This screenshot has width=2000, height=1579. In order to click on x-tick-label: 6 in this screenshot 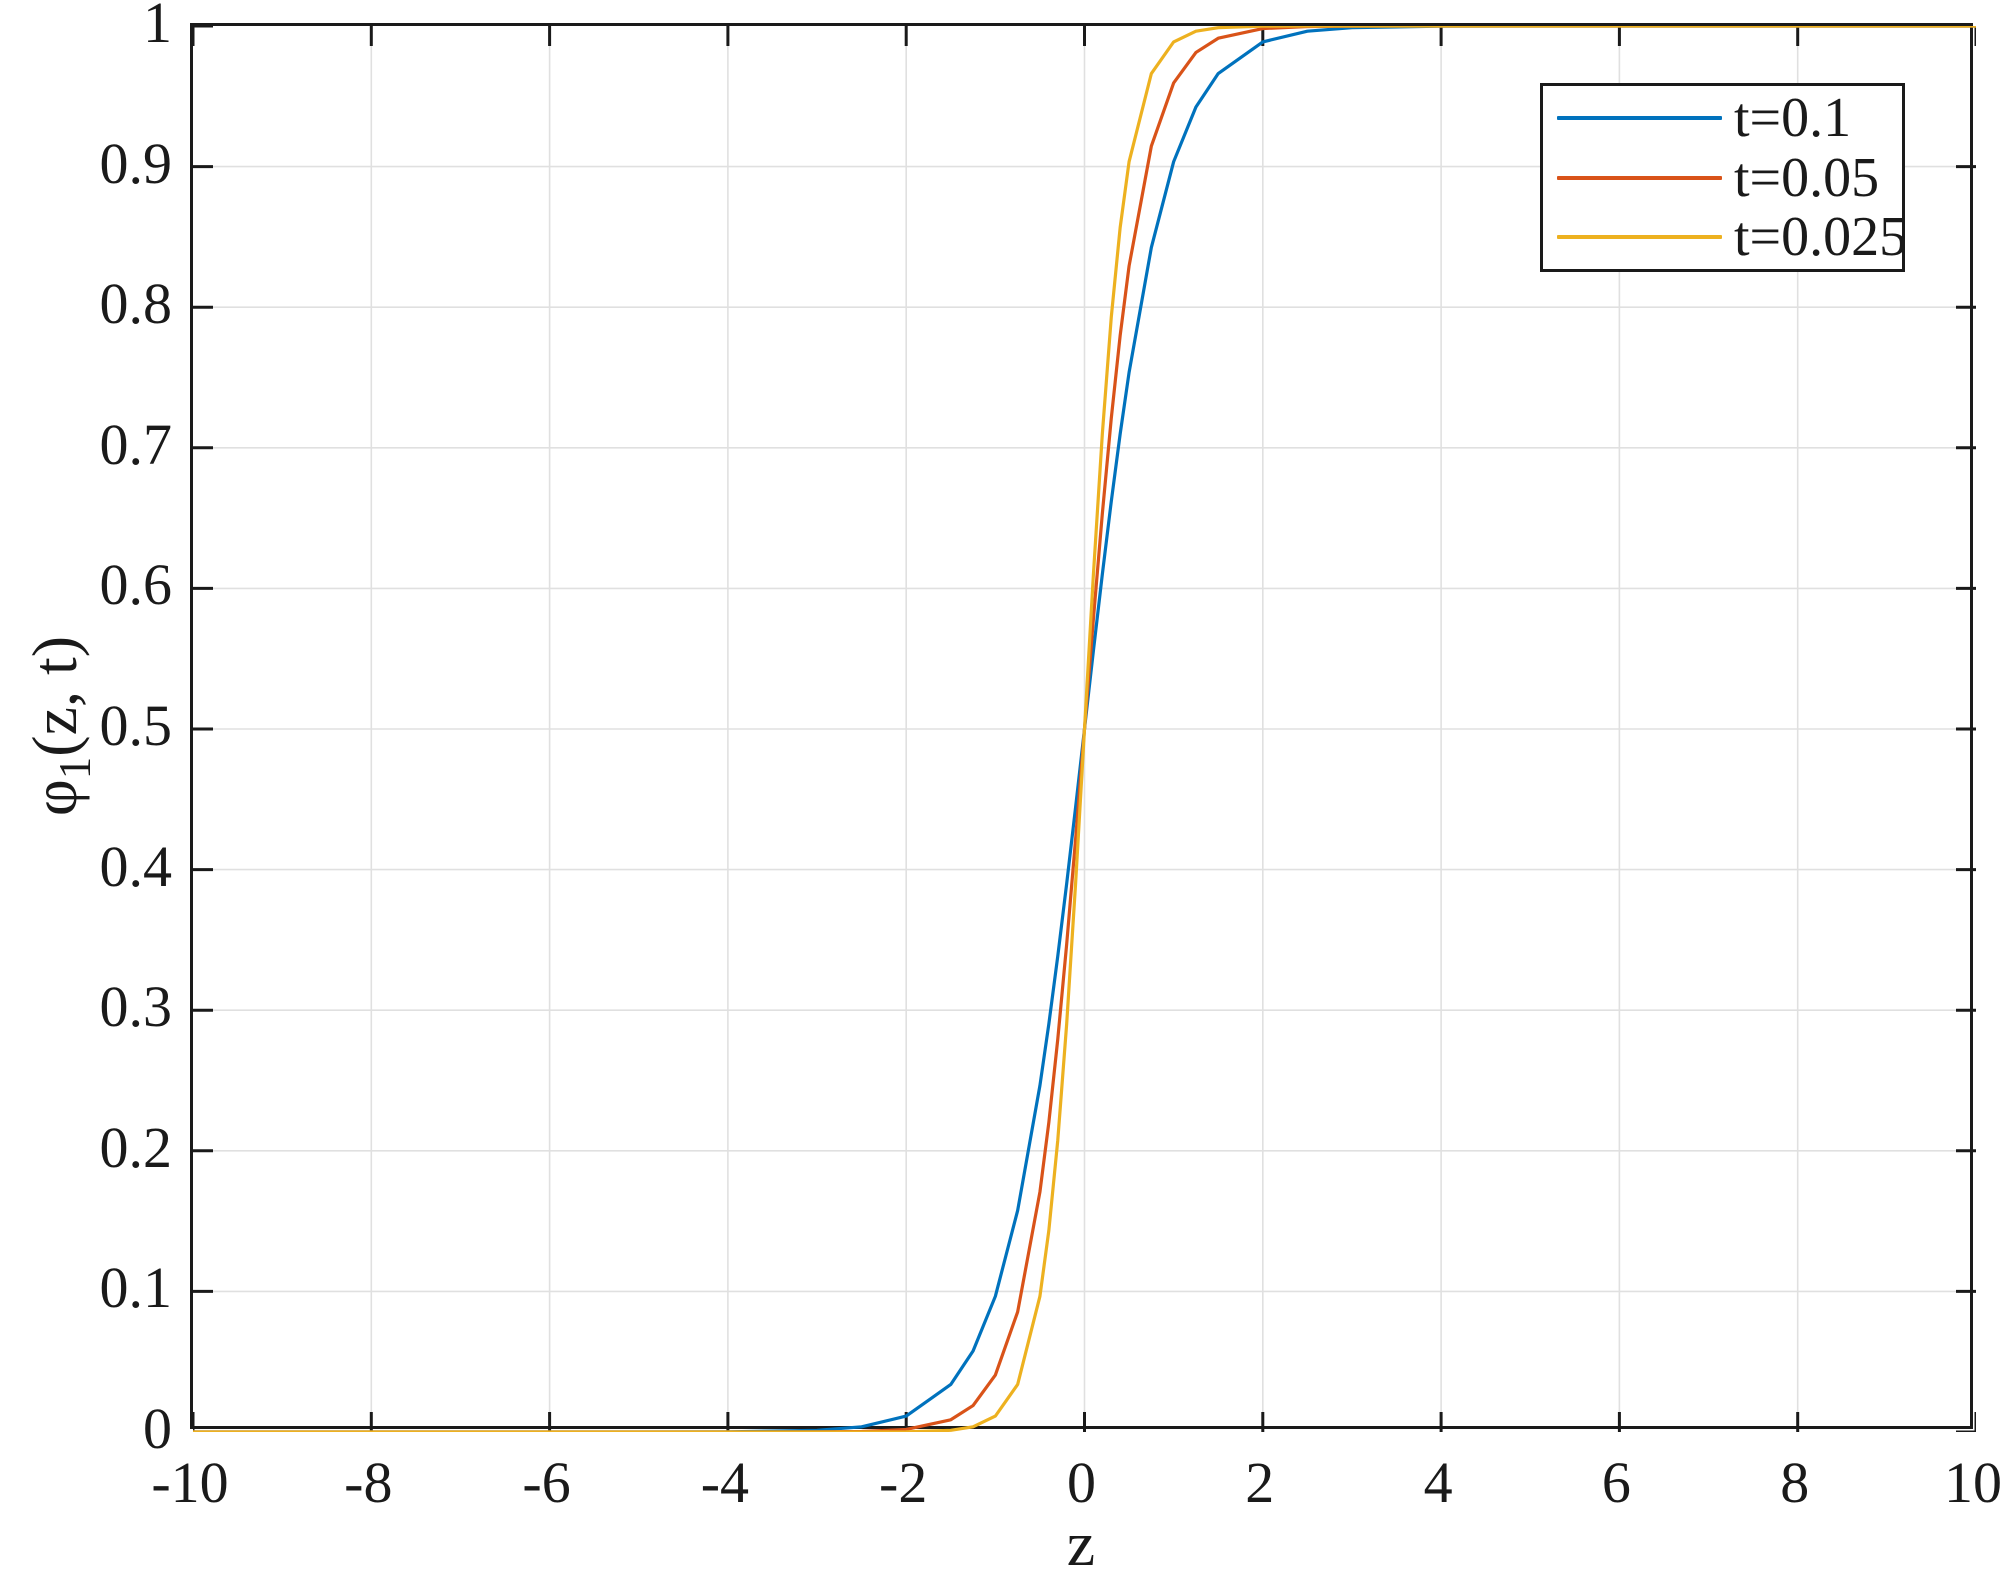, I will do `click(1616, 1482)`.